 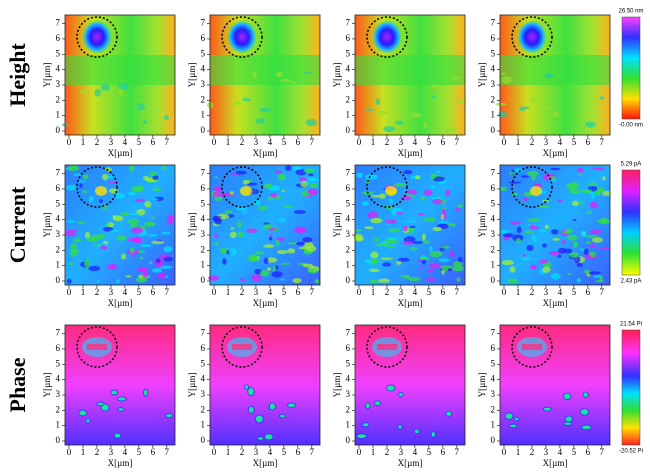 I want to click on x-tick-label: 6, so click(x=153, y=142).